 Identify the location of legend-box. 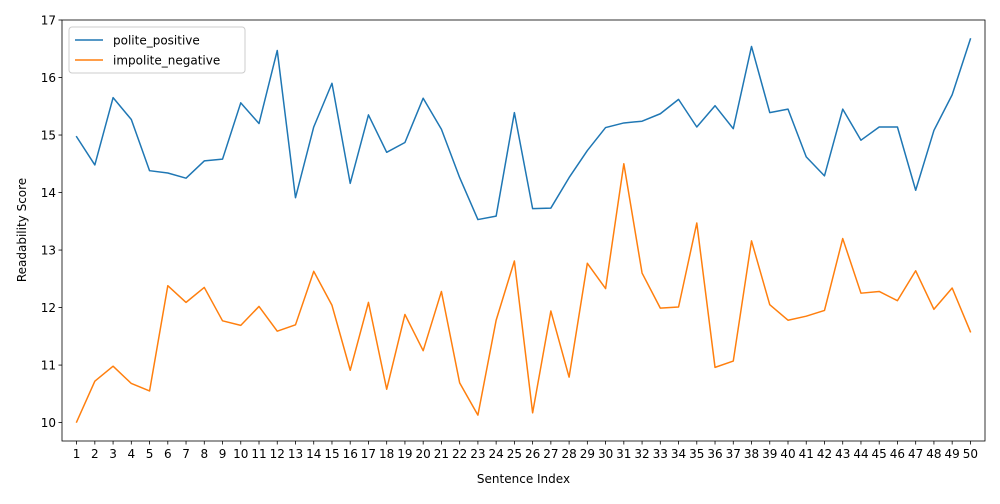
(157, 50).